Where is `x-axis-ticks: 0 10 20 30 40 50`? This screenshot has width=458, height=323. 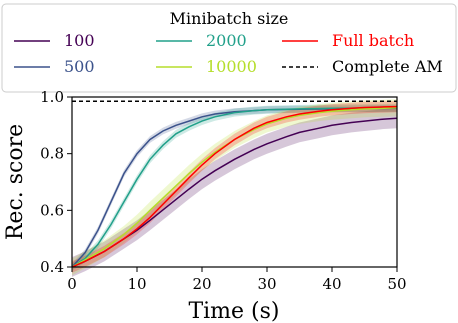
x-axis-ticks: 0 10 20 30 40 50 is located at coordinates (237, 280).